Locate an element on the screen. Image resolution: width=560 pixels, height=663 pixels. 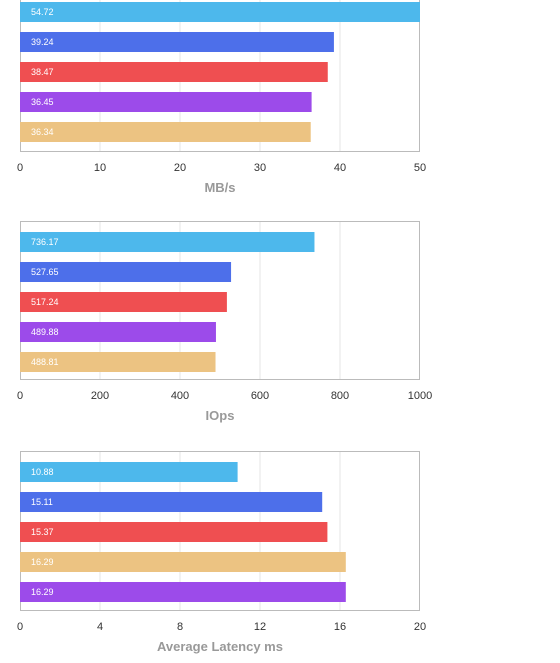
bar-value-label: 527.65 is located at coordinates (45, 272).